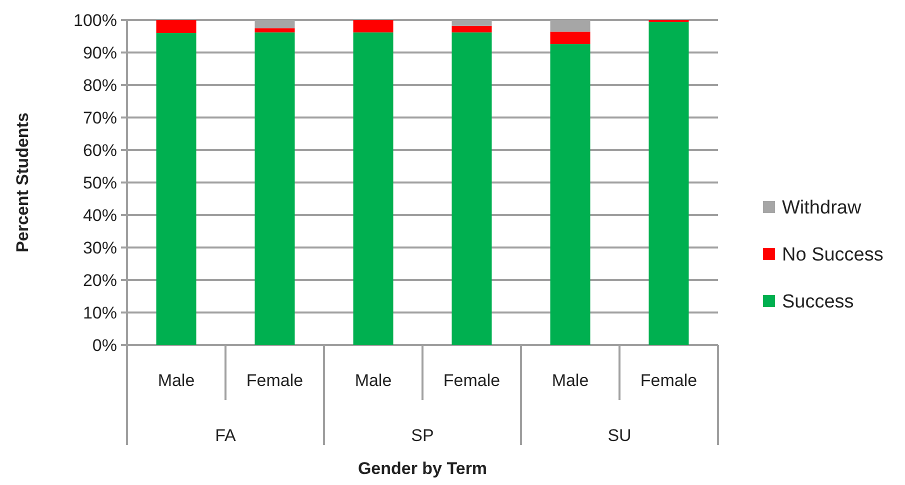 The height and width of the screenshot is (485, 905). What do you see at coordinates (22, 182) in the screenshot?
I see `y-axis-title: Percent Students` at bounding box center [22, 182].